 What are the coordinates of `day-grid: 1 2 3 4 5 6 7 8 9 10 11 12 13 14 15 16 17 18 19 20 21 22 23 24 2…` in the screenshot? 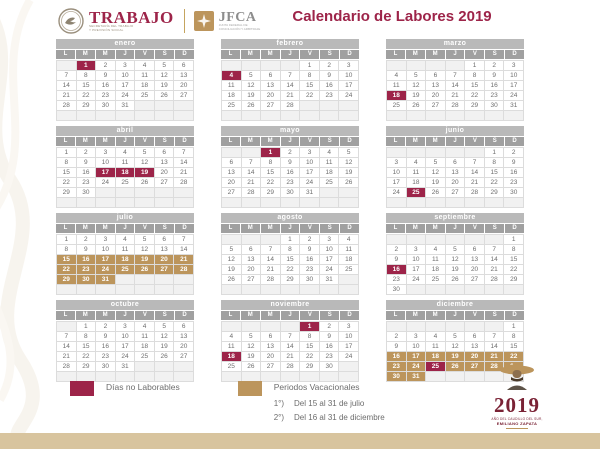 It's located at (455, 351).